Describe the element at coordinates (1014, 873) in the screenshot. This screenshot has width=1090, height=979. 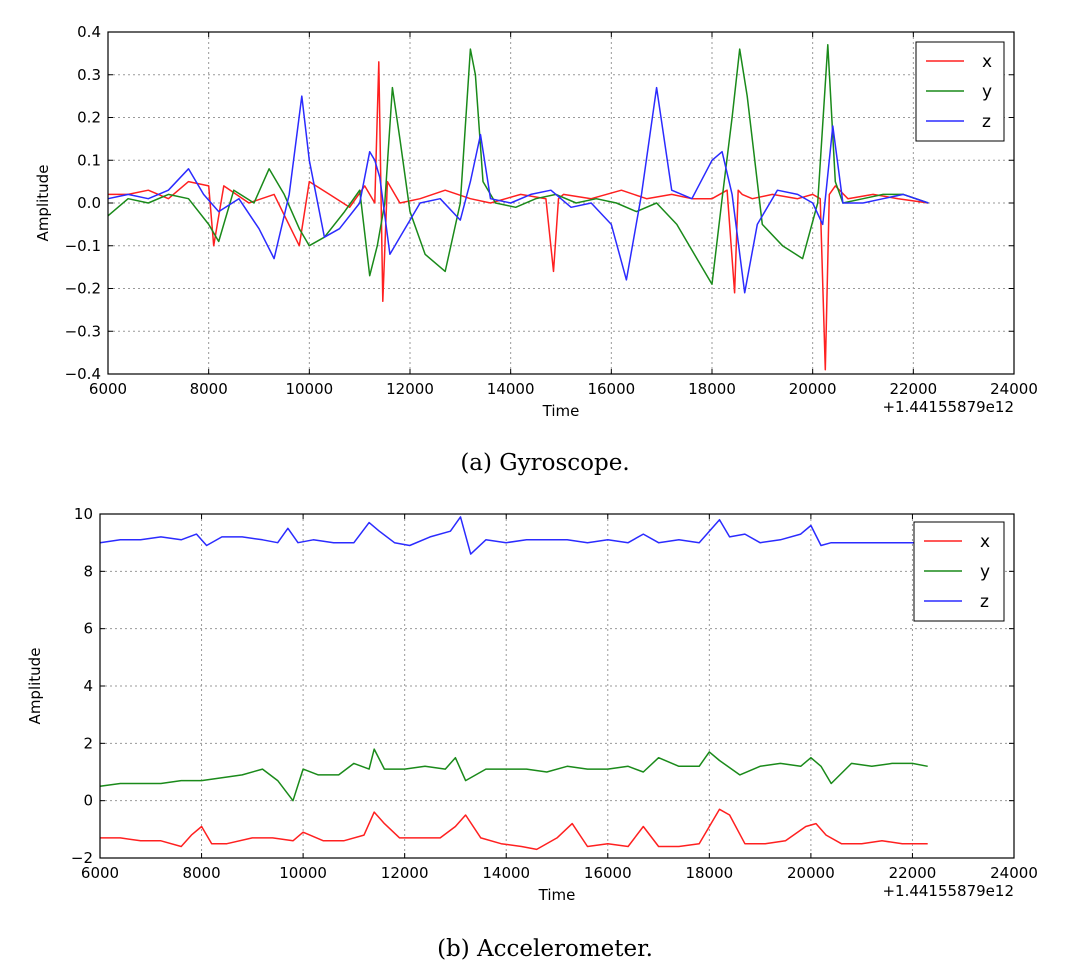
I see `accelerometer-x-tick-label: 24000` at that location.